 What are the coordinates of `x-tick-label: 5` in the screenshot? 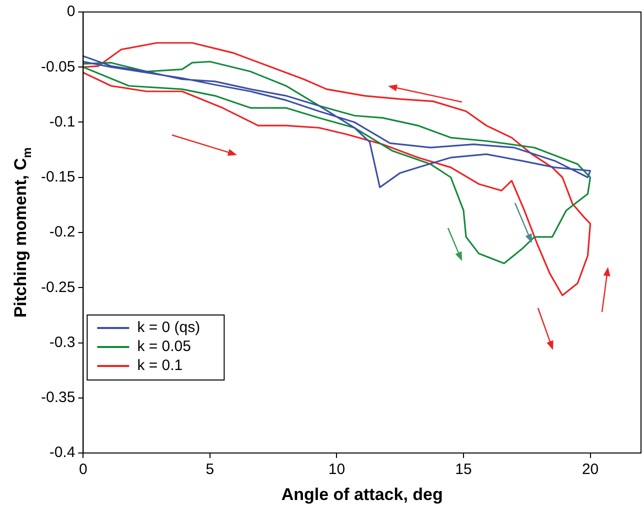 It's located at (210, 469).